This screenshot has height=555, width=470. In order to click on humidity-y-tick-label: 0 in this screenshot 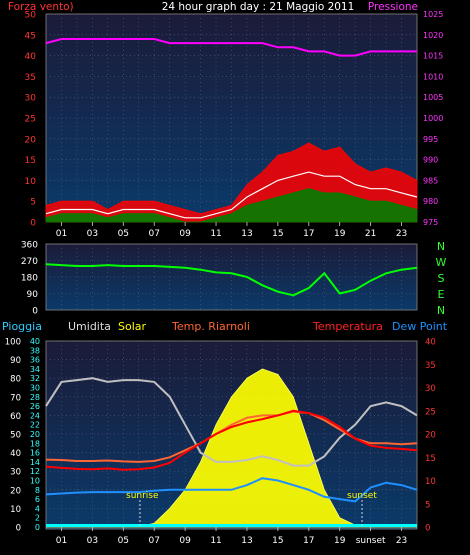, I will do `click(18, 529)`.